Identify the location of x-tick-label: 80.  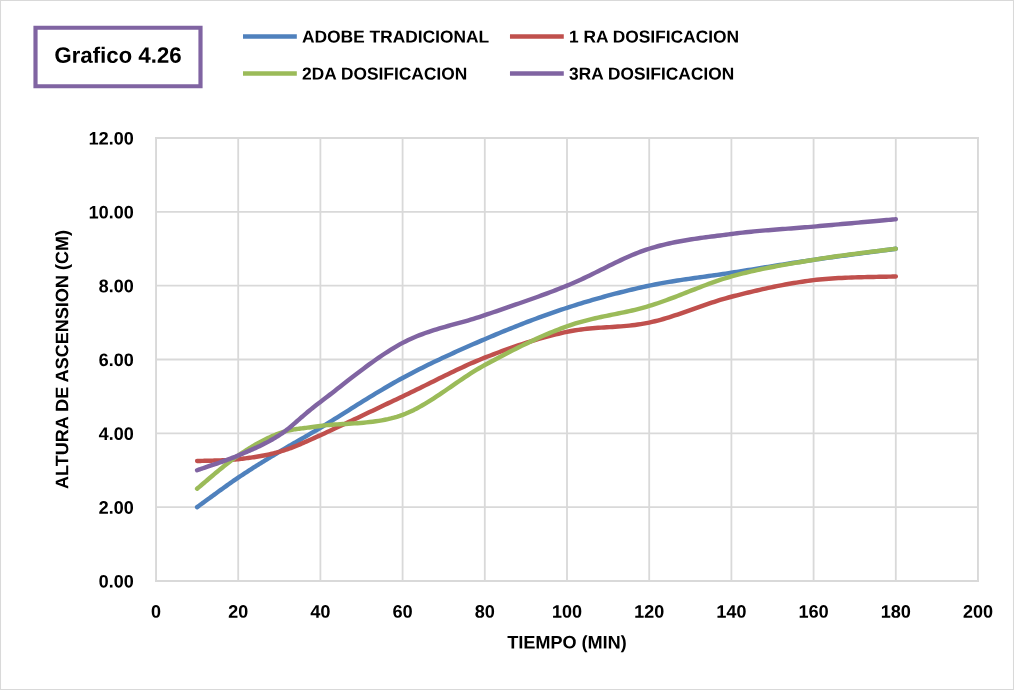
(485, 611).